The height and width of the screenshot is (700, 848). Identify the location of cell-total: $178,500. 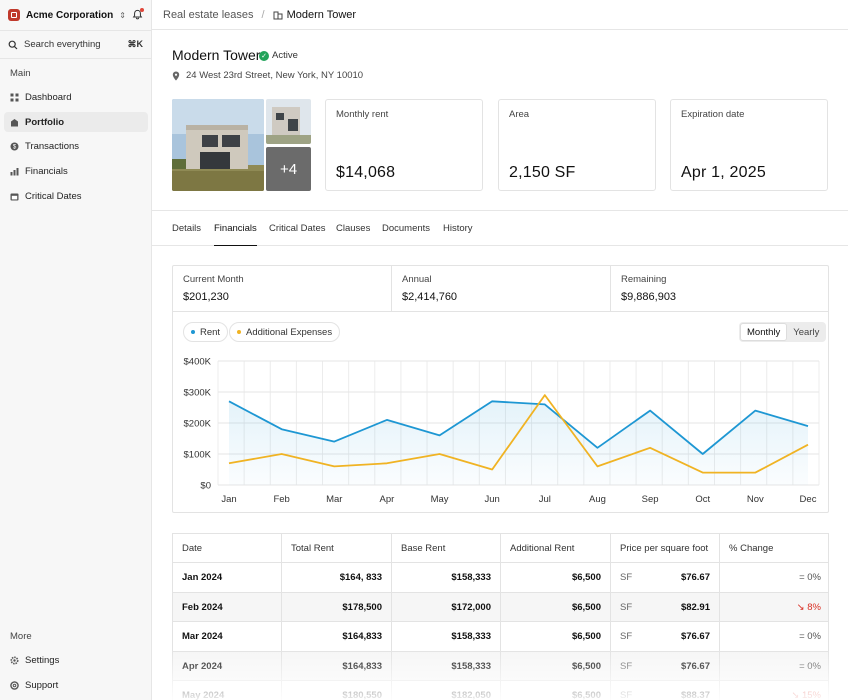
(337, 607).